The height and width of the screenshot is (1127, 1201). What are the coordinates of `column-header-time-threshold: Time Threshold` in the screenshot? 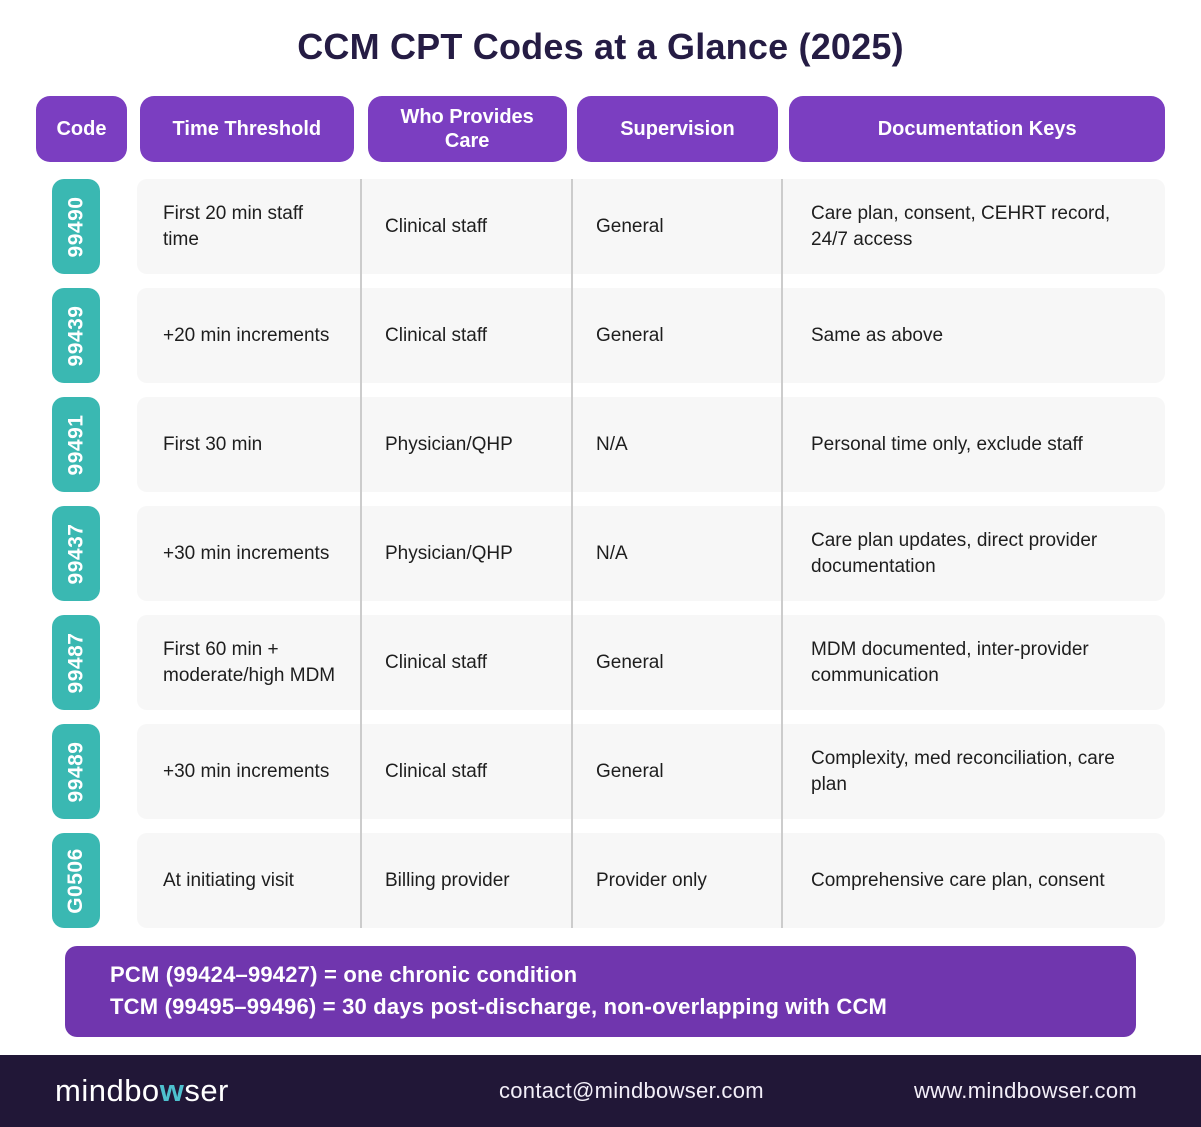 It's located at (246, 129).